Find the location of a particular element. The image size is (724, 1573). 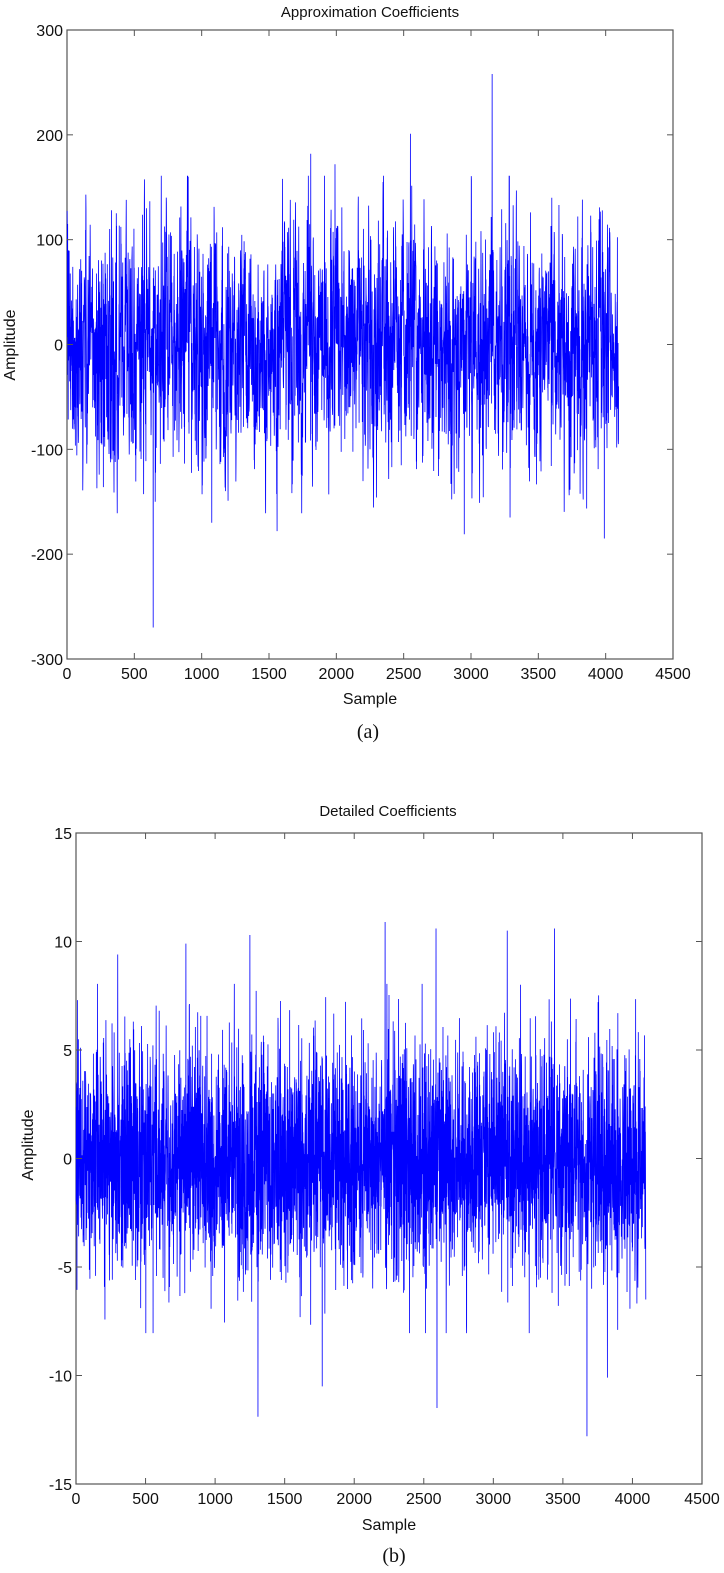

figure-caption: (a) is located at coordinates (368, 732).